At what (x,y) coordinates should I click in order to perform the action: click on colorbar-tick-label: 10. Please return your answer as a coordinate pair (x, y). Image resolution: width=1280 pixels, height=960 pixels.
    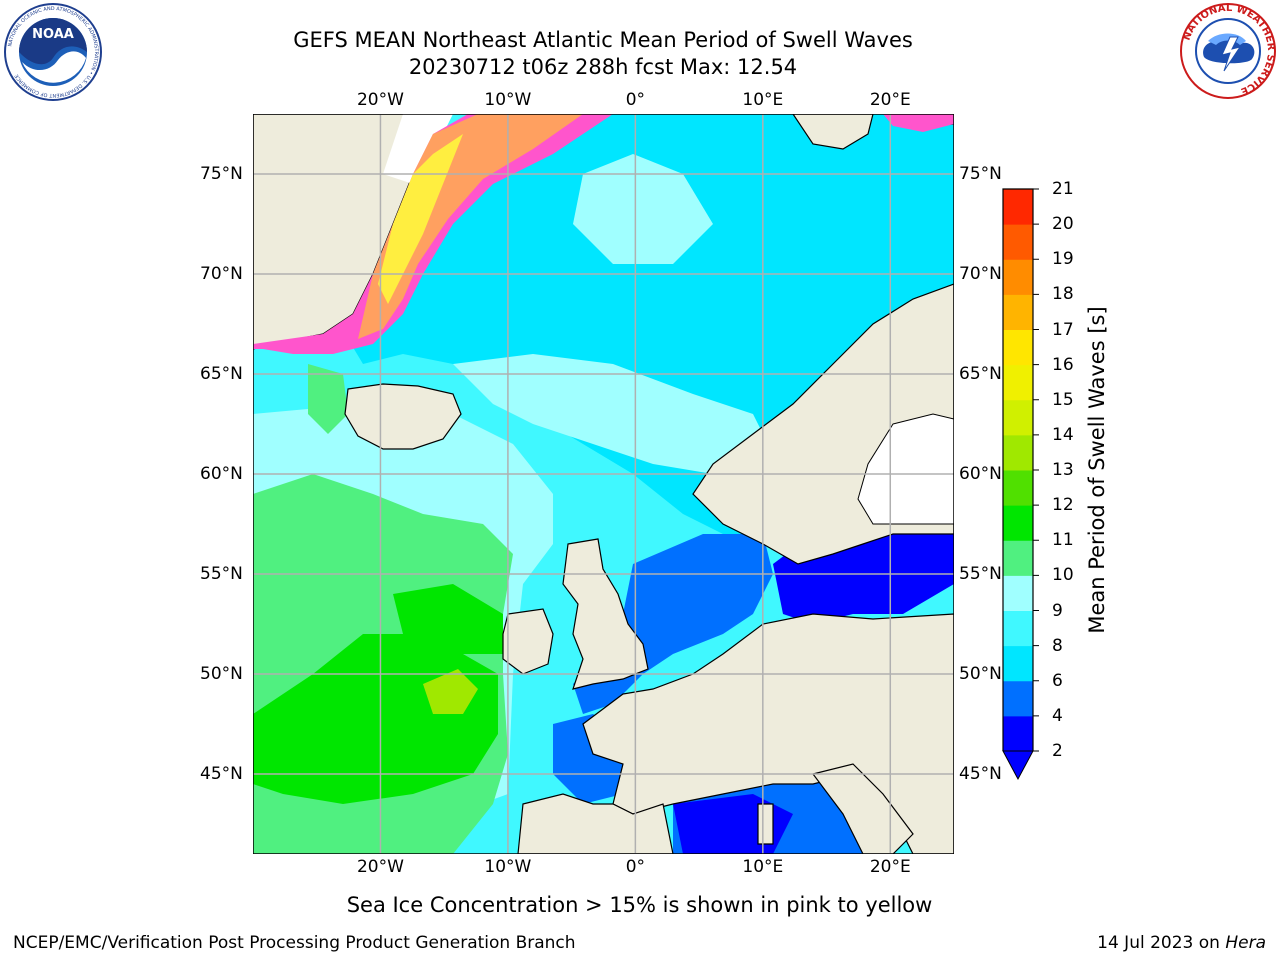
    Looking at the image, I should click on (1063, 575).